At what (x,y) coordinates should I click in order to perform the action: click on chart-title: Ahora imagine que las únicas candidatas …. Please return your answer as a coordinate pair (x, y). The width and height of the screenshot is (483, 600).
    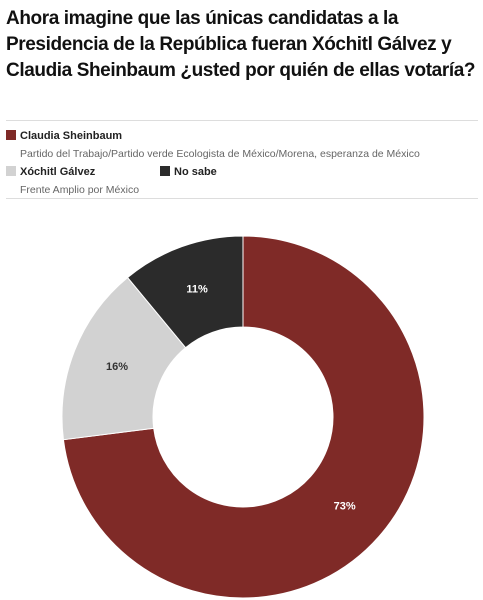
    Looking at the image, I should click on (241, 44).